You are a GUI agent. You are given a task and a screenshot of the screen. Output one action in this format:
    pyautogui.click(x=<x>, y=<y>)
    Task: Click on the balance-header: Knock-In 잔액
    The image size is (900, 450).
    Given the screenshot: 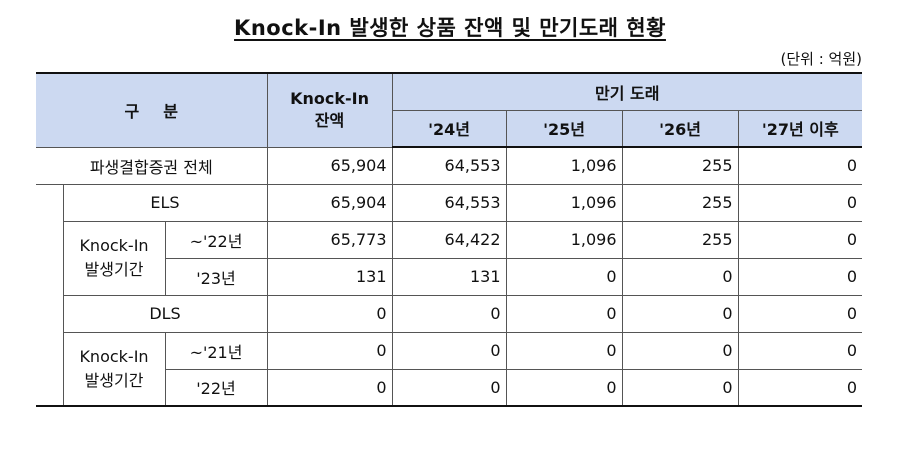 What is the action you would take?
    pyautogui.click(x=329, y=110)
    